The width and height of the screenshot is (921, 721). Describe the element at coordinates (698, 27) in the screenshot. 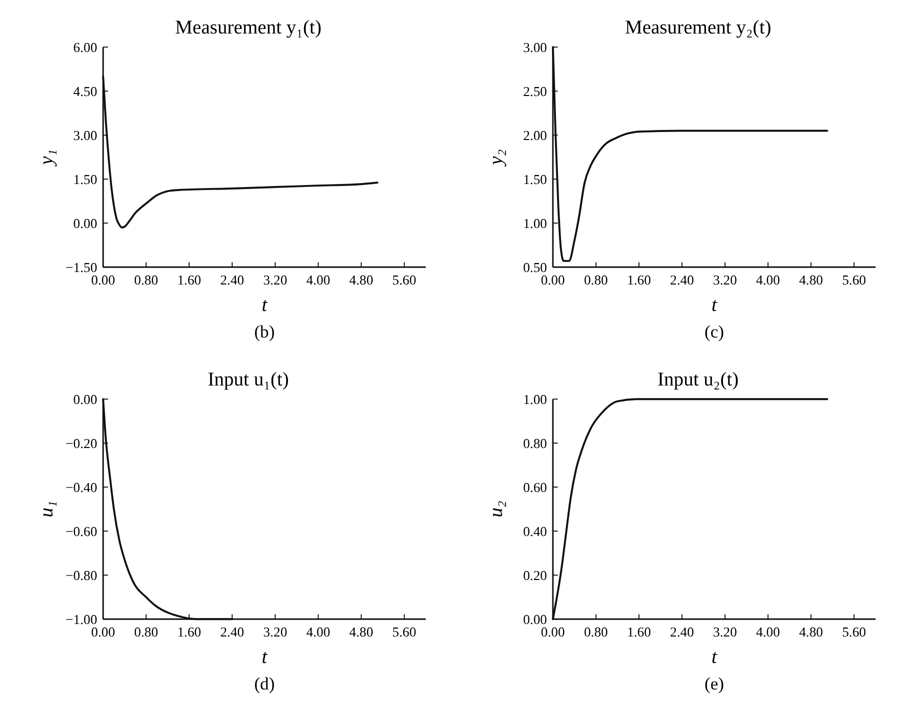

I see `chart-title: Measurement y₂(t)` at that location.